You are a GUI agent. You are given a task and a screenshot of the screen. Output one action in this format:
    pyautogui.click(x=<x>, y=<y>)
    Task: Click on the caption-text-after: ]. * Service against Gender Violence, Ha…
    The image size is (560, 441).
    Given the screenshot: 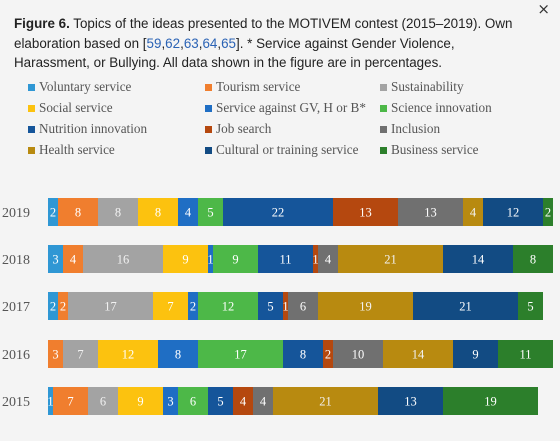 What is the action you would take?
    pyautogui.click(x=234, y=53)
    